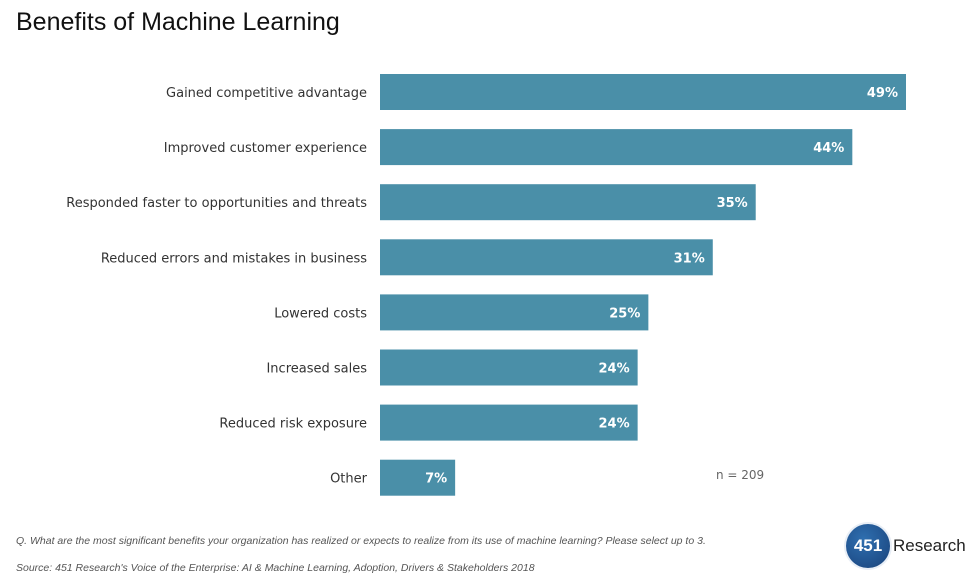  Describe the element at coordinates (178, 22) in the screenshot. I see `chart-title: Benefits of Machine Learning` at that location.